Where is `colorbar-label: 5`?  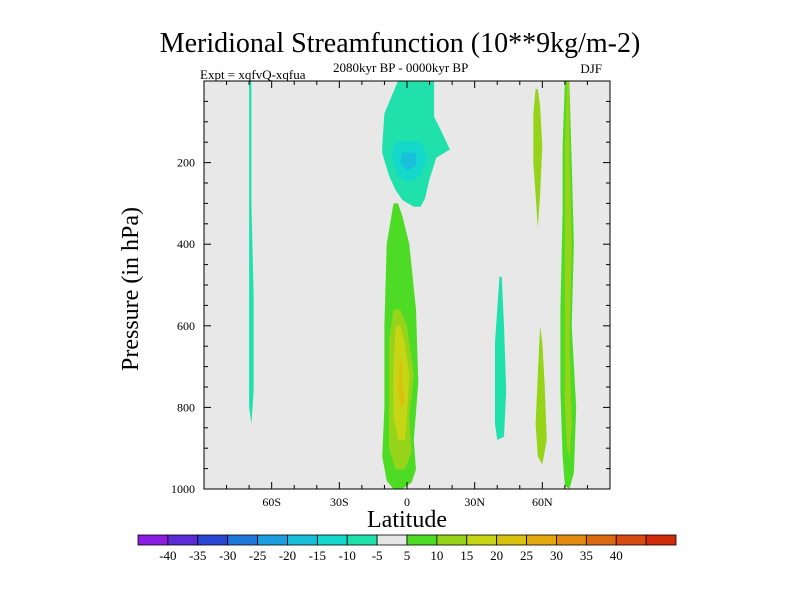 colorbar-label: 5 is located at coordinates (407, 555).